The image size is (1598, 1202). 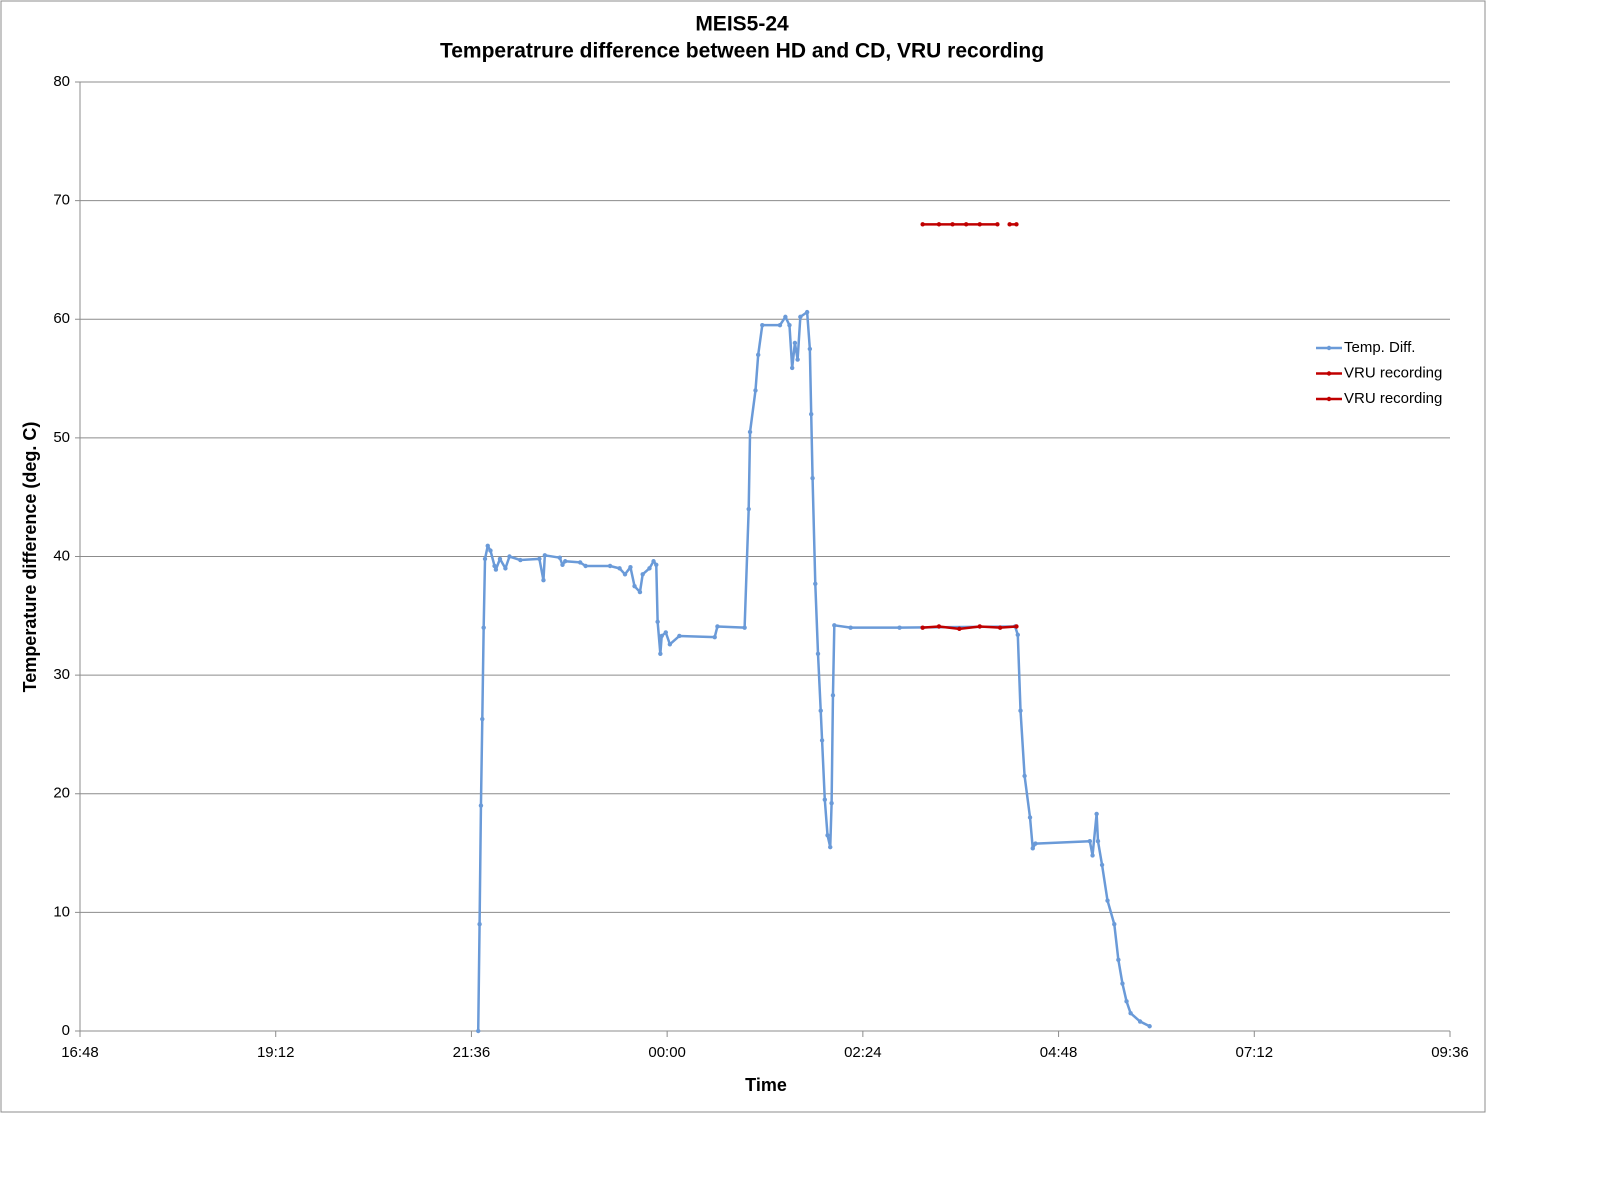 I want to click on y-tick-label: 10, so click(x=61, y=911).